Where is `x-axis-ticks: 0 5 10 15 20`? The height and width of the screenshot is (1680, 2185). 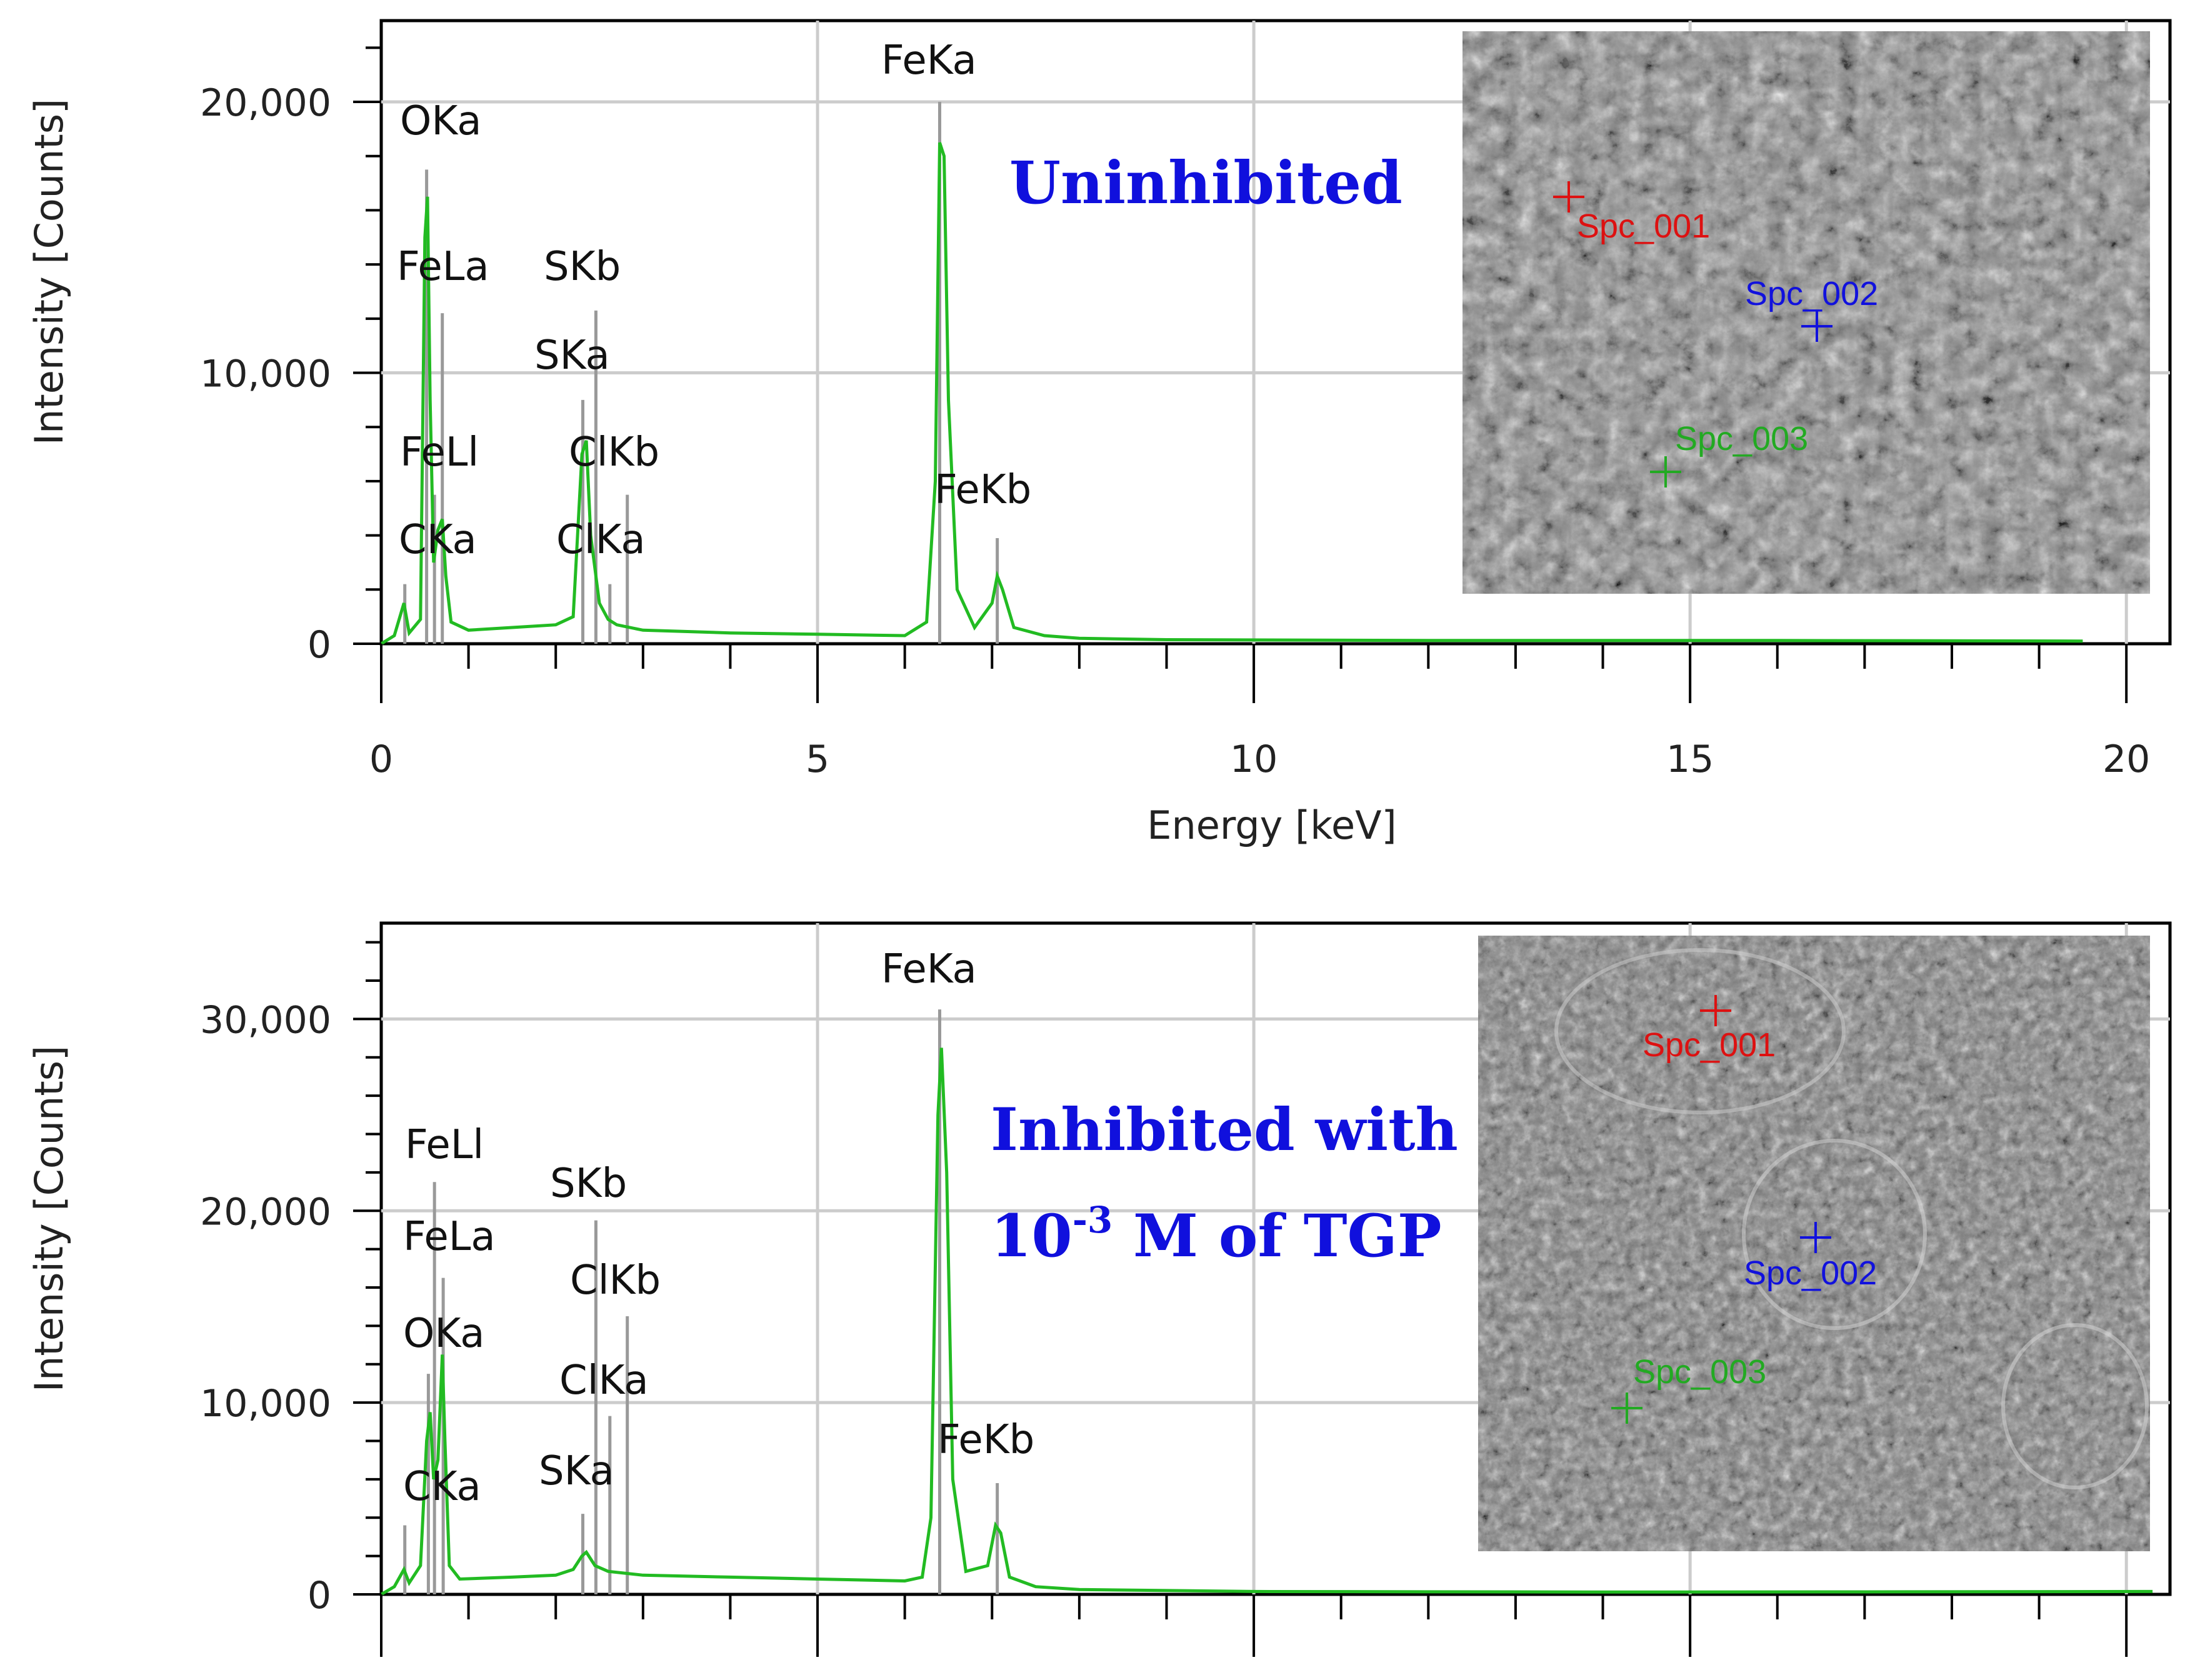
x-axis-ticks: 0 5 10 15 20 is located at coordinates (1259, 712).